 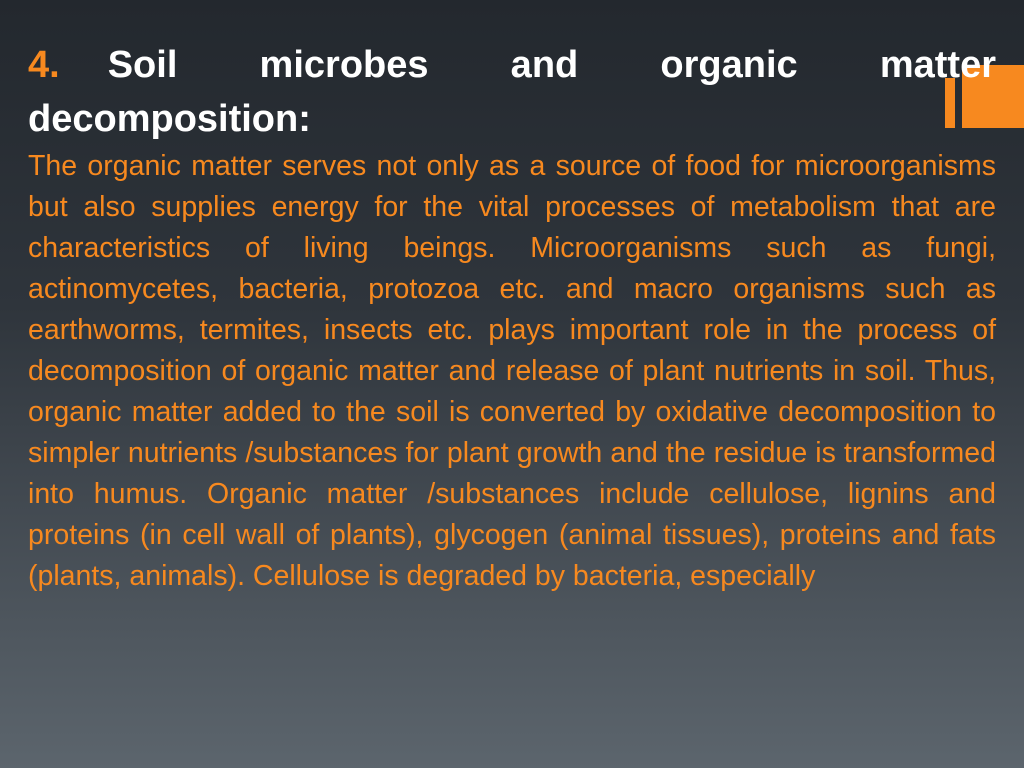 I want to click on decoration-square, so click(x=993, y=96).